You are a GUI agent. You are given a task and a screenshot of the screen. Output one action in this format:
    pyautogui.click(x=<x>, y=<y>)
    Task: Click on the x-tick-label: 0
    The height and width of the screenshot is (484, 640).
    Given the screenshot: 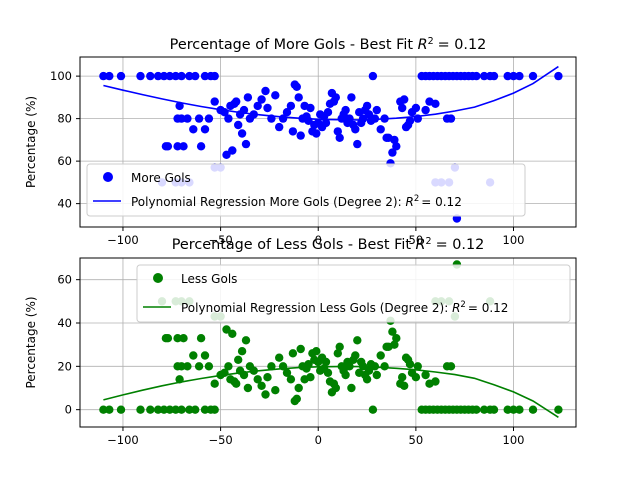 What is the action you would take?
    pyautogui.click(x=318, y=440)
    